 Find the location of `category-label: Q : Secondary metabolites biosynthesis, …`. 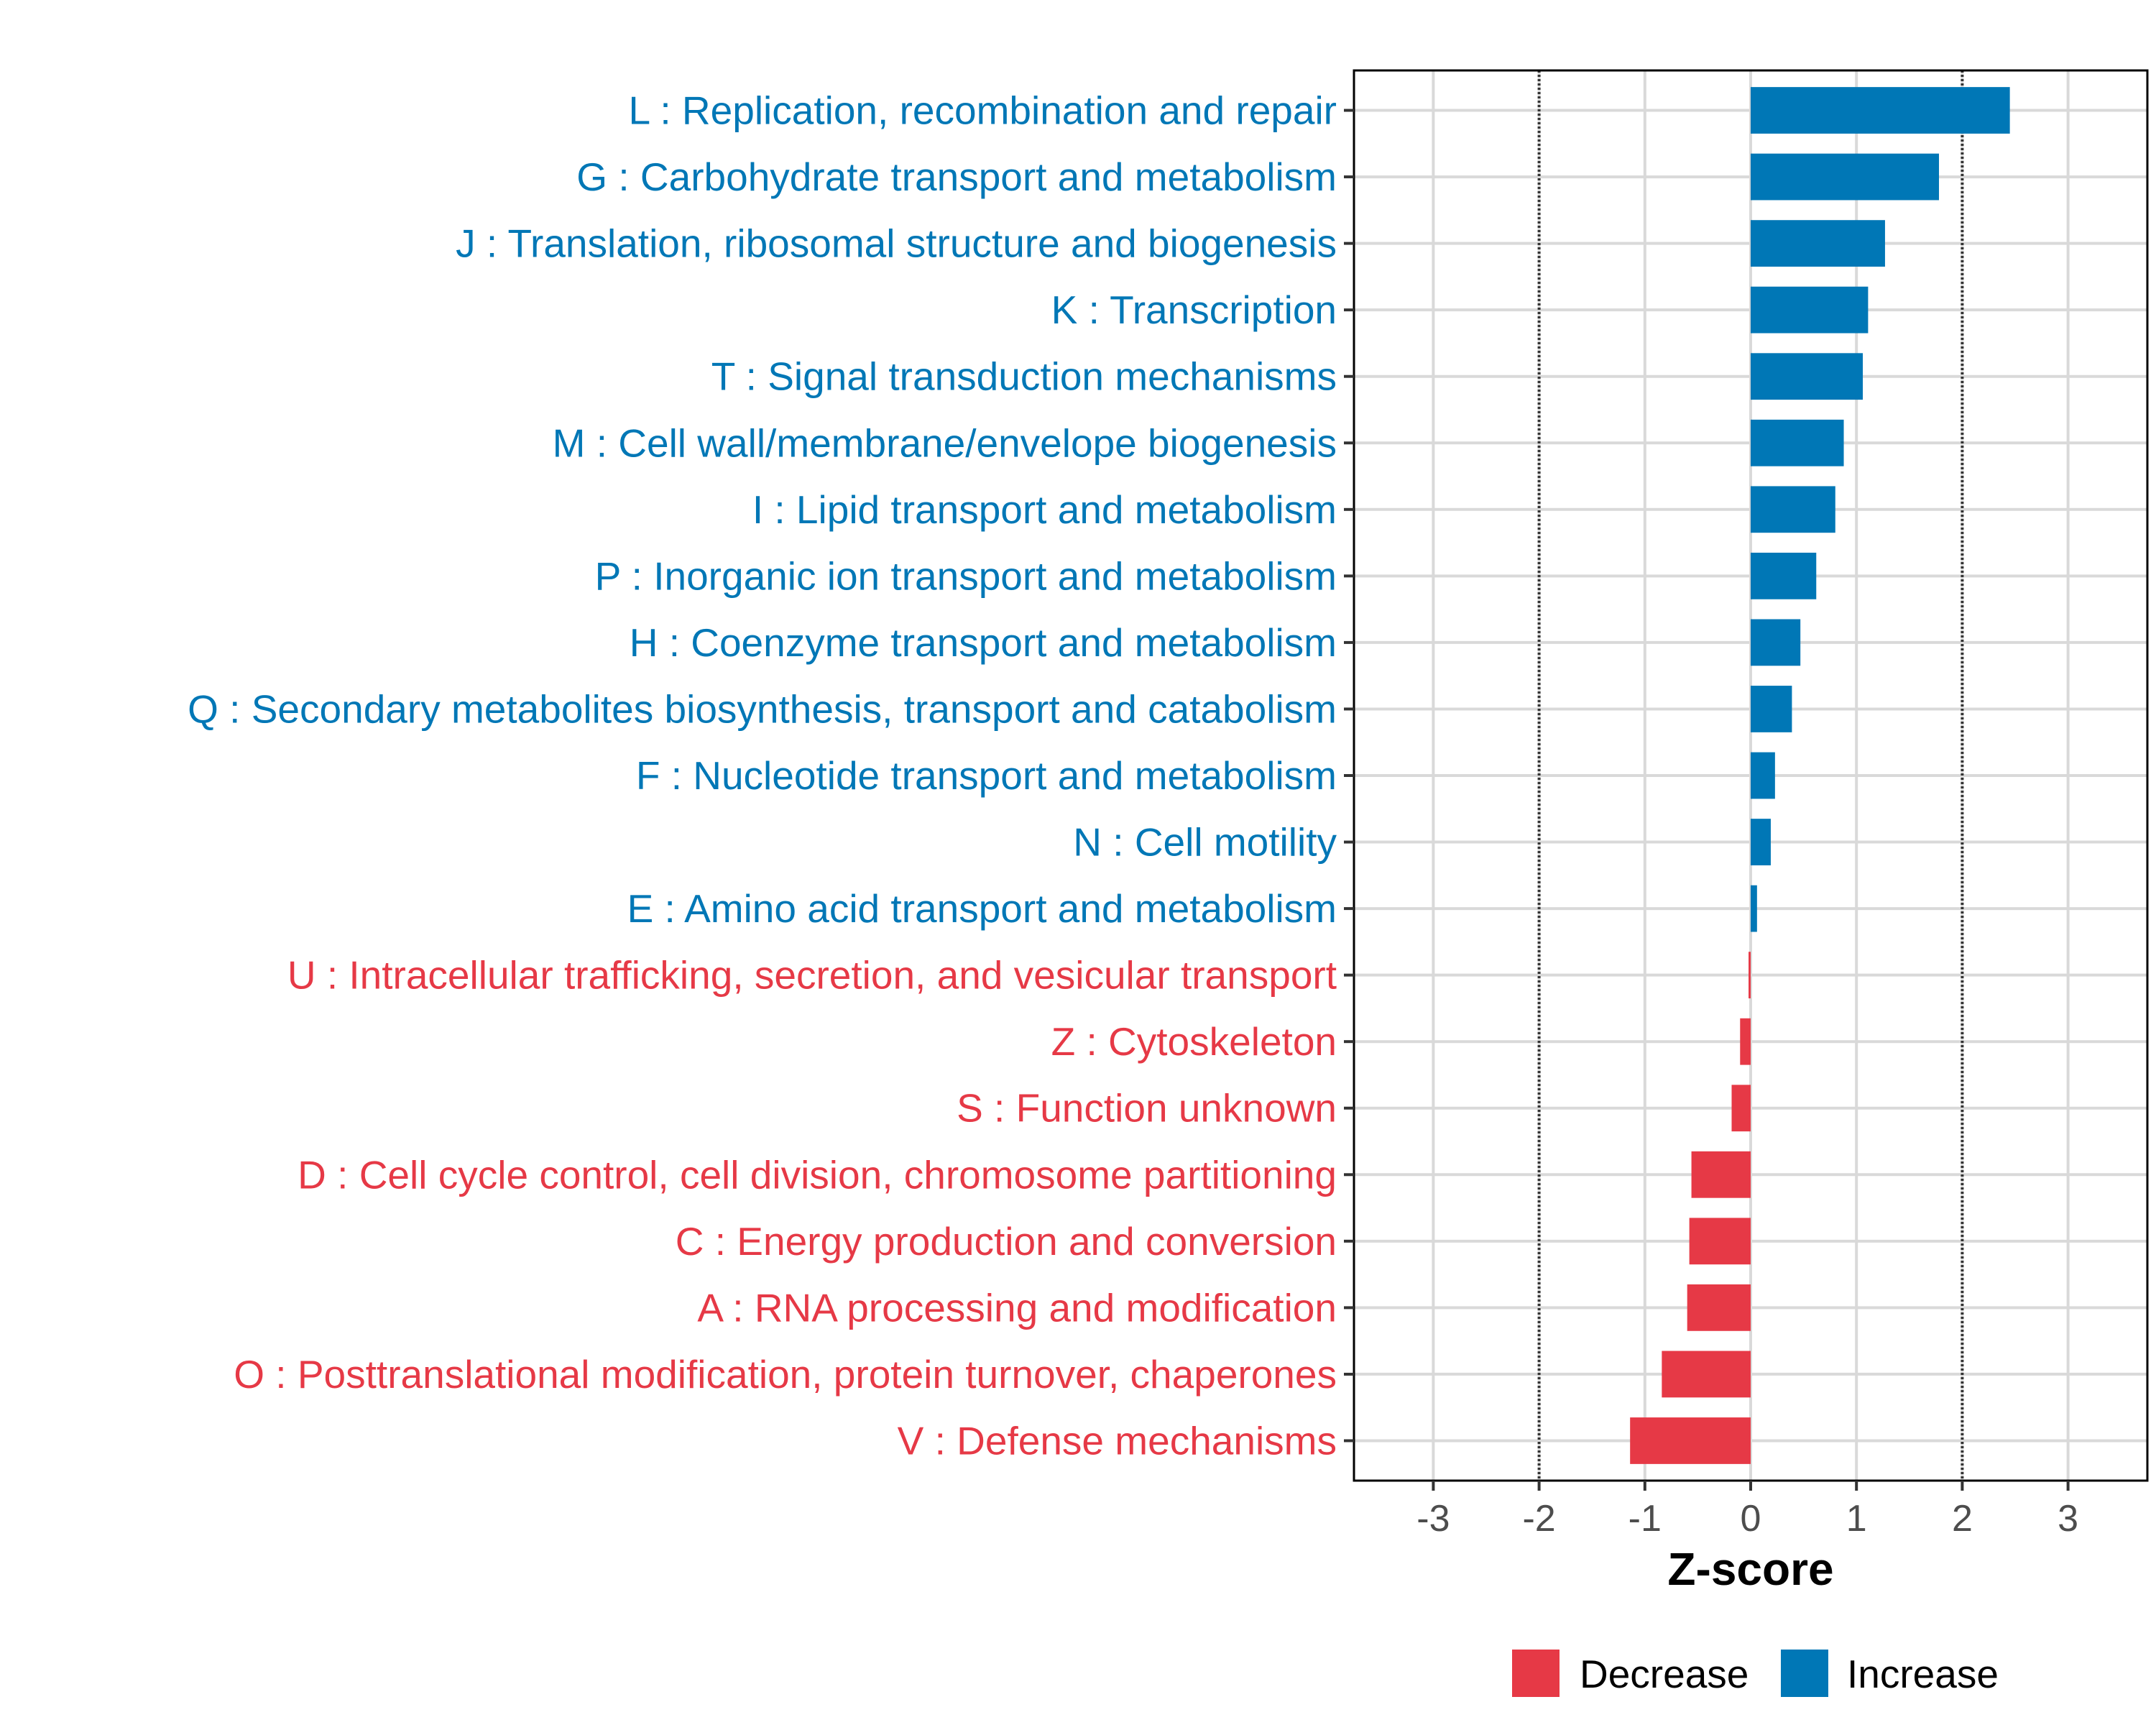

category-label: Q : Secondary metabolites biosynthesis, … is located at coordinates (762, 708).